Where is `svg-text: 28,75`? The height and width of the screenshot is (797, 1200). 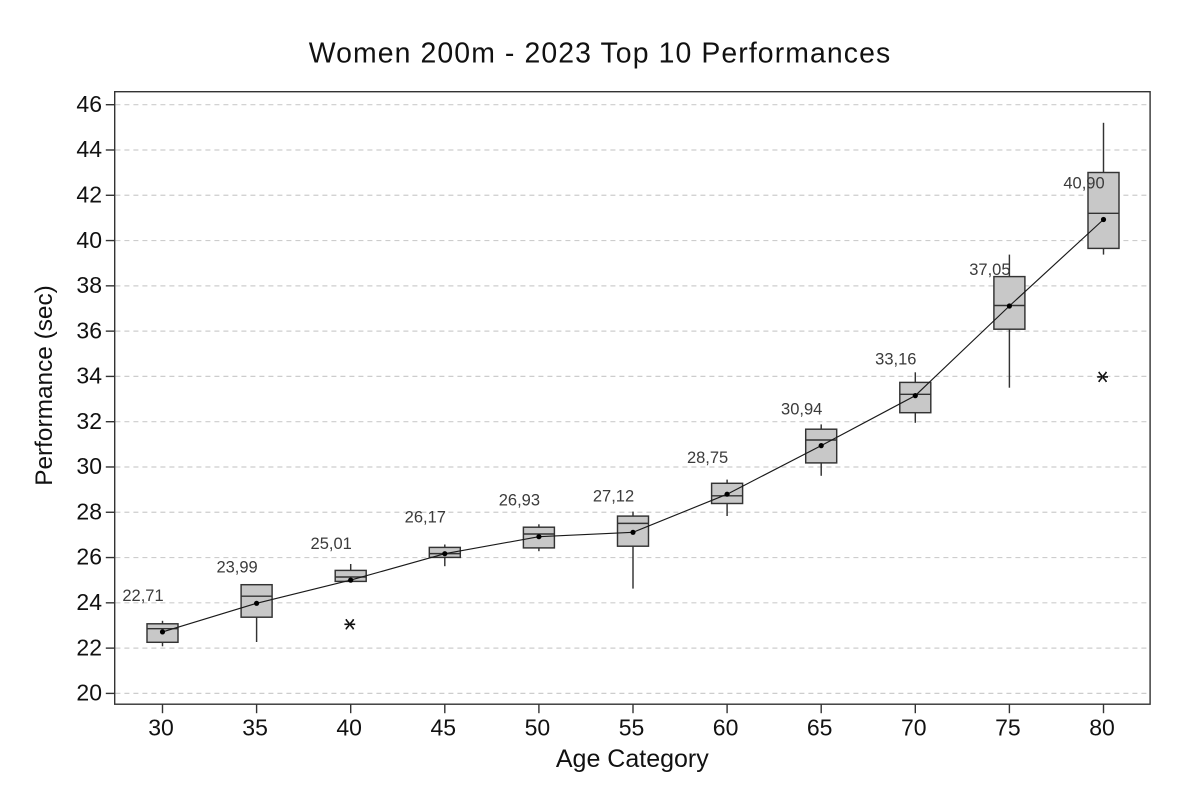
svg-text: 28,75 is located at coordinates (707, 458).